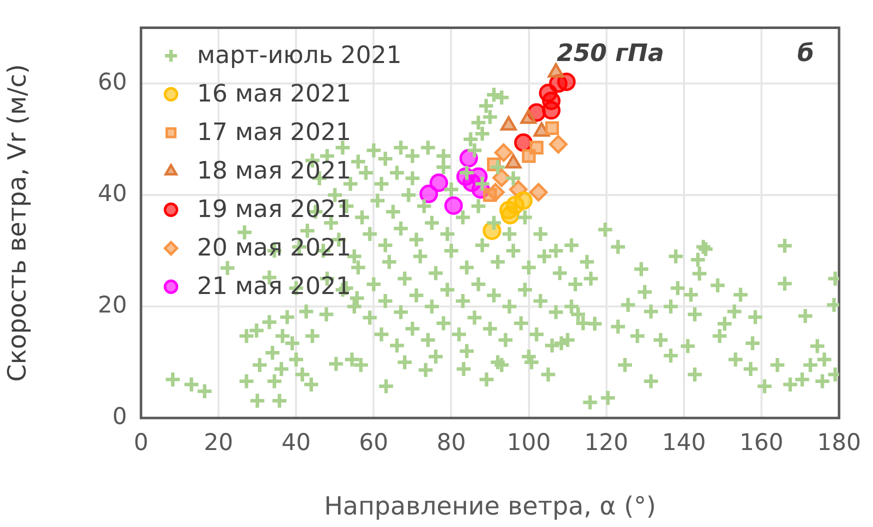 This screenshot has width=873, height=527. What do you see at coordinates (296, 443) in the screenshot?
I see `x-tick-label: 40` at bounding box center [296, 443].